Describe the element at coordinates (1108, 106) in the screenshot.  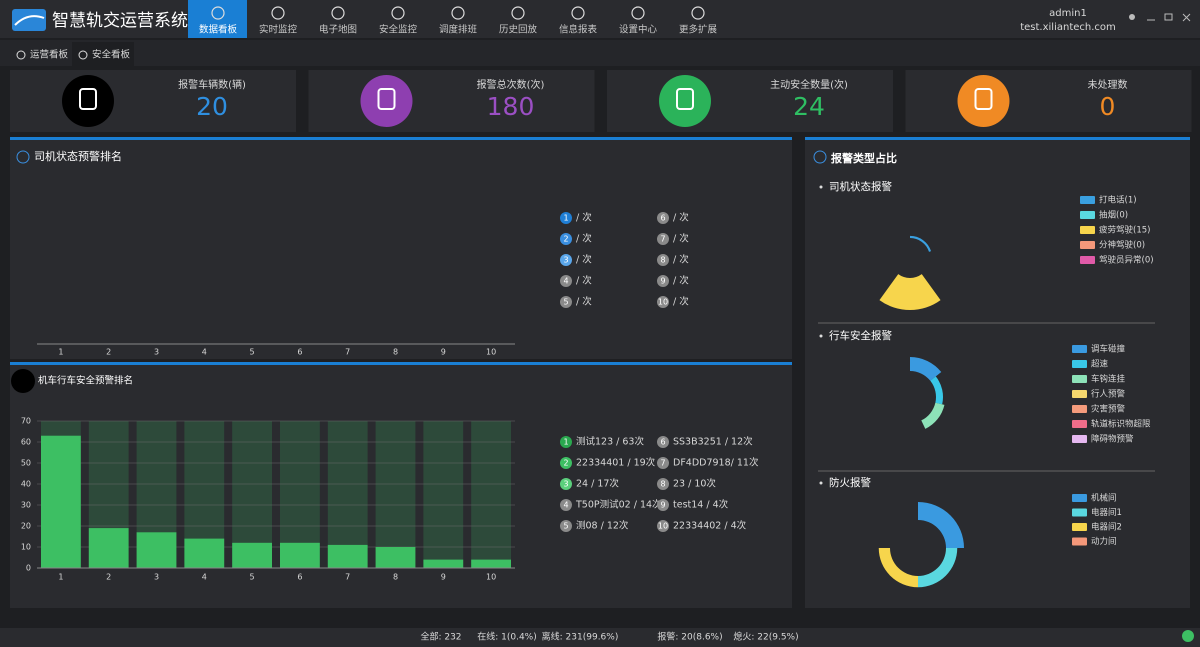
I see `stat-value: 0` at that location.